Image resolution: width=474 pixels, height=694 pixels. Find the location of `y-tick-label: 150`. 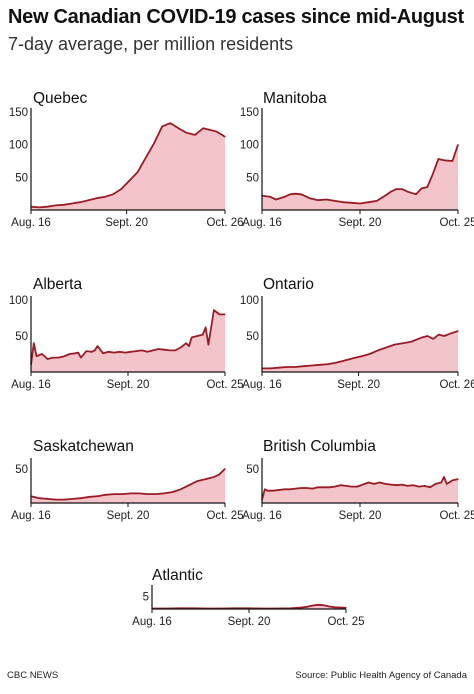

y-tick-label: 150 is located at coordinates (249, 113).